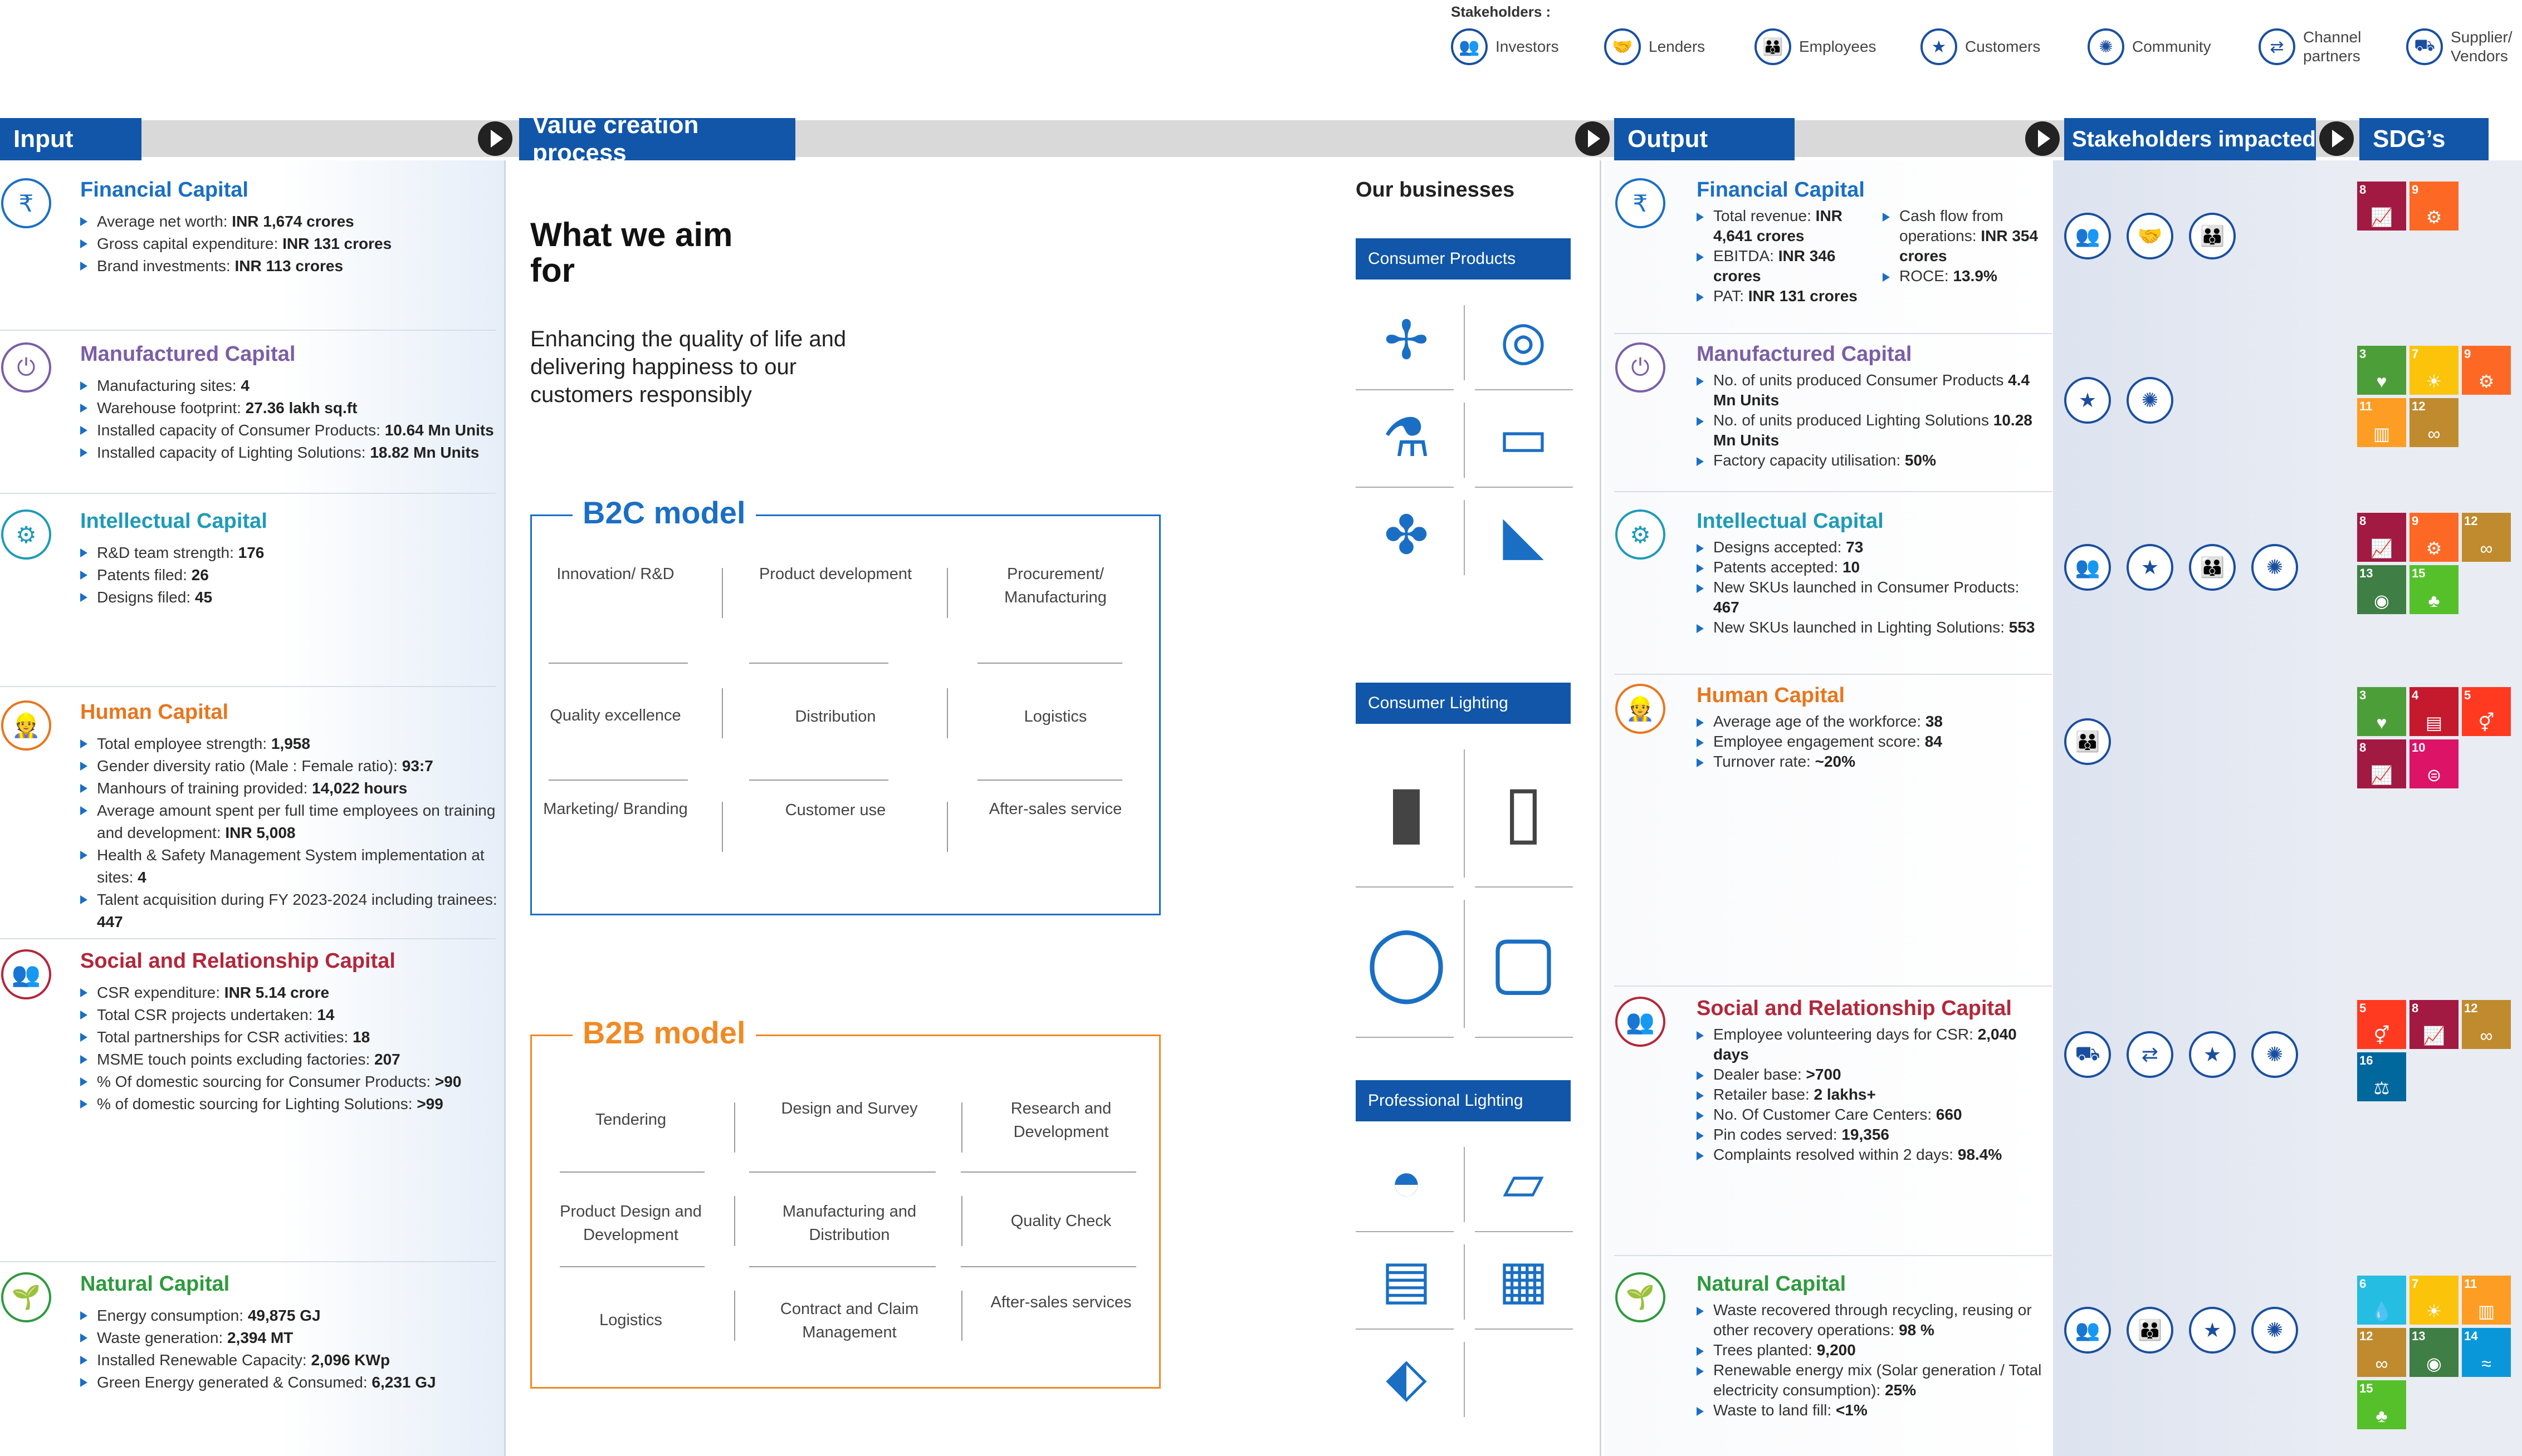 Image resolution: width=2522 pixels, height=1456 pixels. Describe the element at coordinates (171, 407) in the screenshot. I see `metric-label: Warehouse footprint:` at that location.